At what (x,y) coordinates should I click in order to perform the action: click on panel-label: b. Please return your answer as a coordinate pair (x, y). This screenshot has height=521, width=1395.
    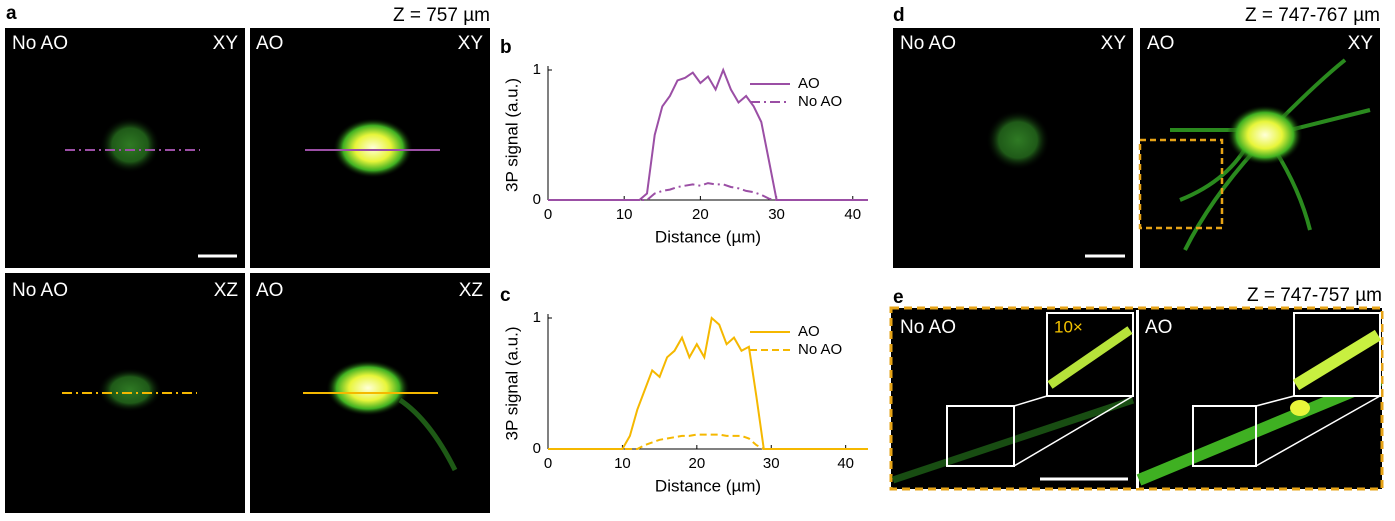
    Looking at the image, I should click on (506, 47).